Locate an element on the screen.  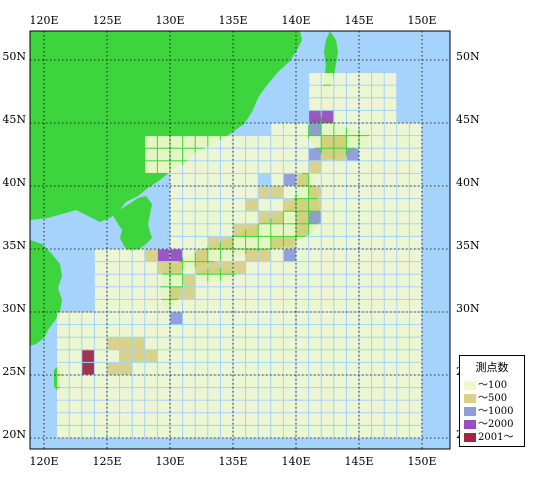
lon-label: 140E is located at coordinates (295, 20).